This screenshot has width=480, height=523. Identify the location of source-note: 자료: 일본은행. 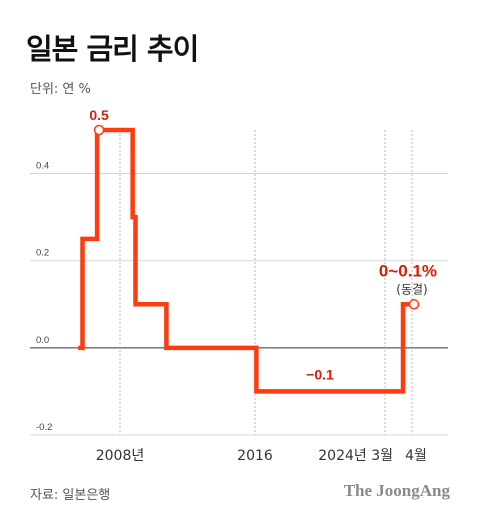
(70, 495).